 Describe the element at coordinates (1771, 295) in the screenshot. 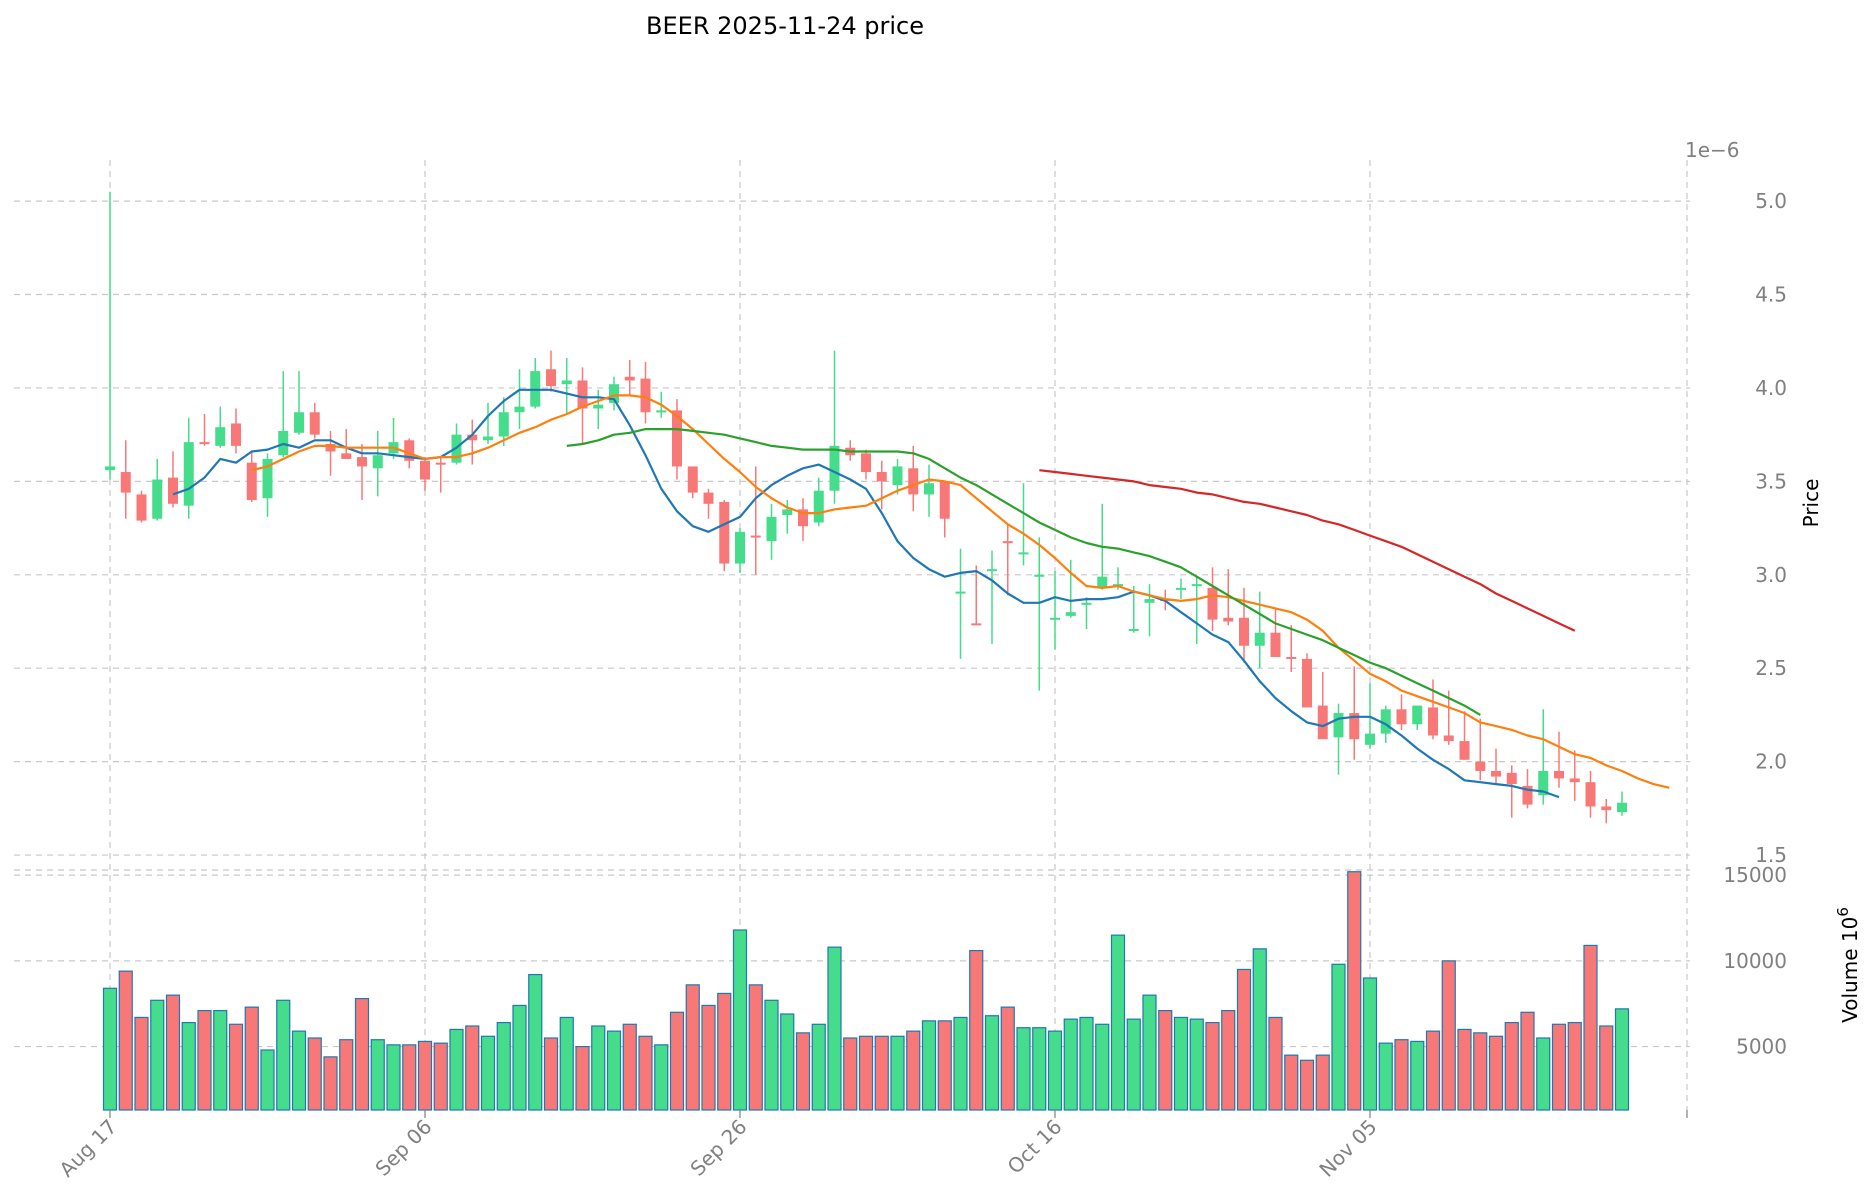

I see `price-tick-label: 4.5` at that location.